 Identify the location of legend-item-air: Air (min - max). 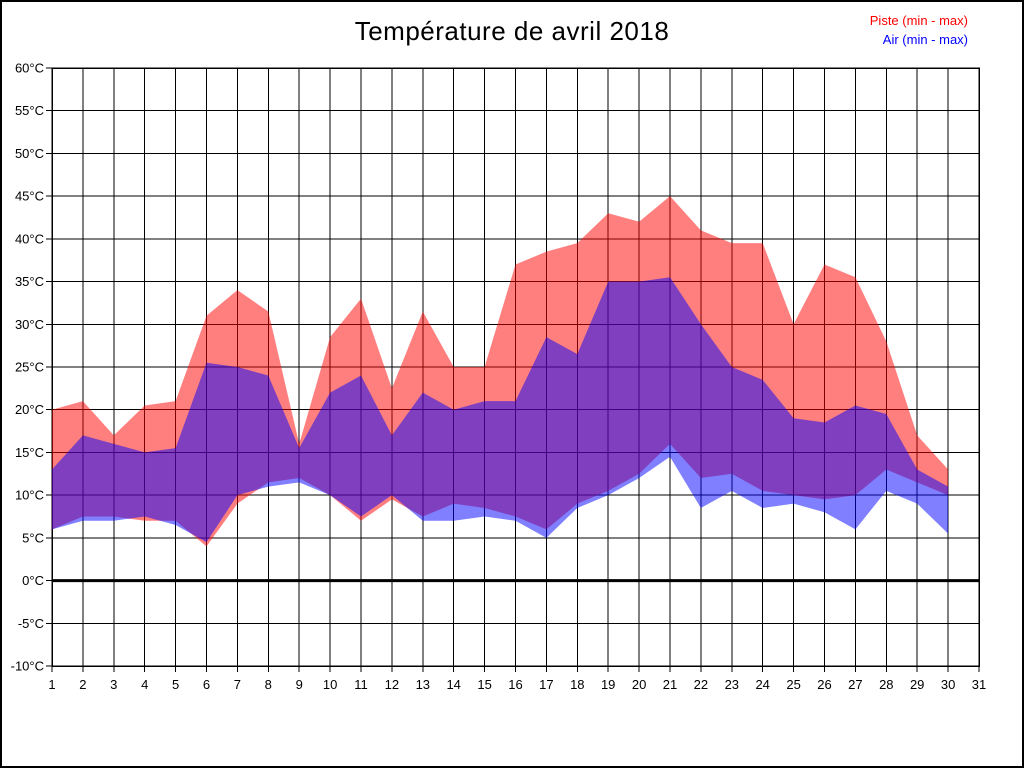
(925, 39).